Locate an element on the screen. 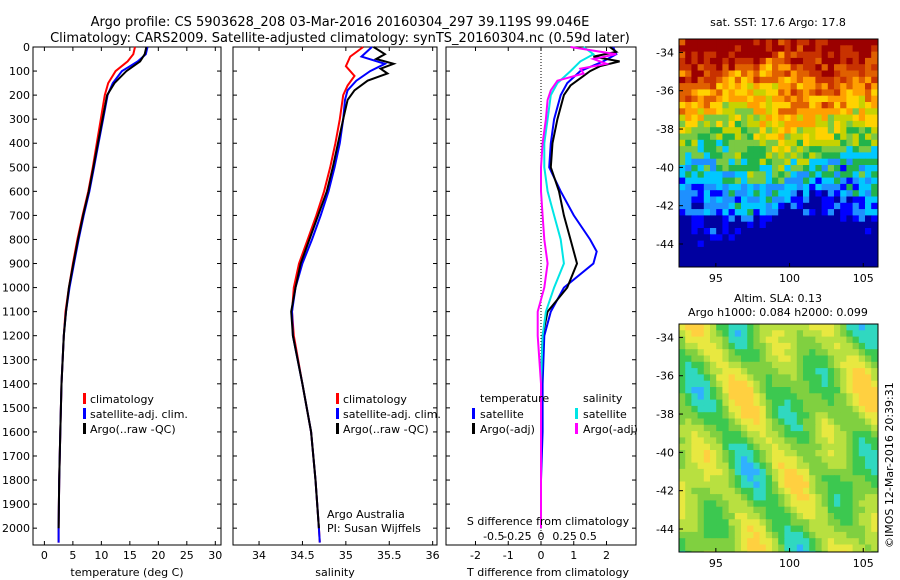 The width and height of the screenshot is (900, 580). x2-tick-label: 0.25 is located at coordinates (564, 536).